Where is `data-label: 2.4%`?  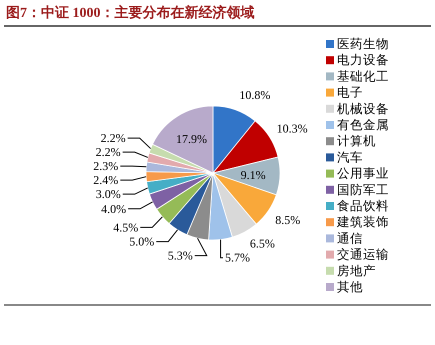 data-label: 2.4% is located at coordinates (105, 180).